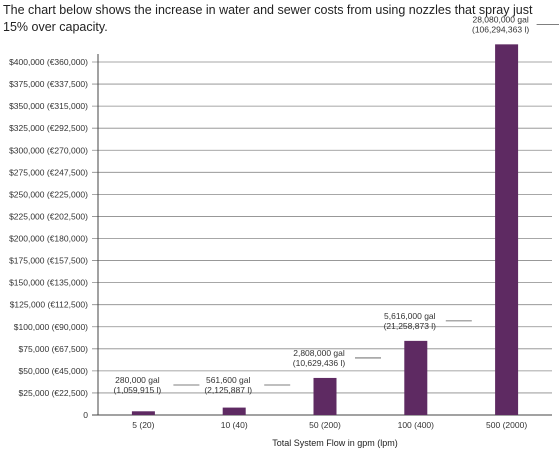 The width and height of the screenshot is (559, 458). Describe the element at coordinates (335, 443) in the screenshot. I see `x-axis-title: Total System Flow in gpm (lpm)` at that location.